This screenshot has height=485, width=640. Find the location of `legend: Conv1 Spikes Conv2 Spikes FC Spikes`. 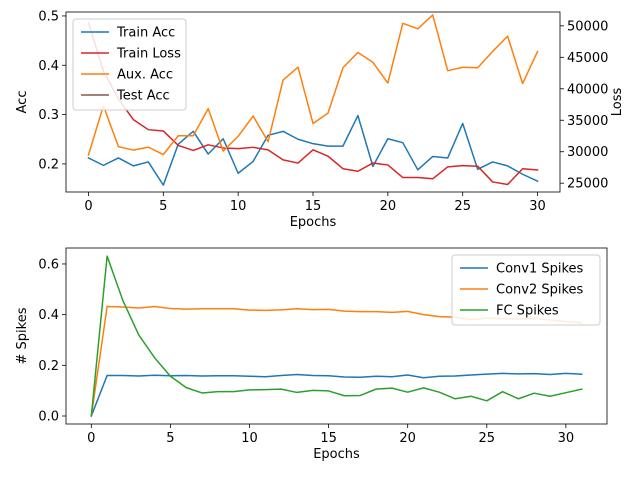

legend: Conv1 Spikes Conv2 Spikes FC Spikes is located at coordinates (526, 290).